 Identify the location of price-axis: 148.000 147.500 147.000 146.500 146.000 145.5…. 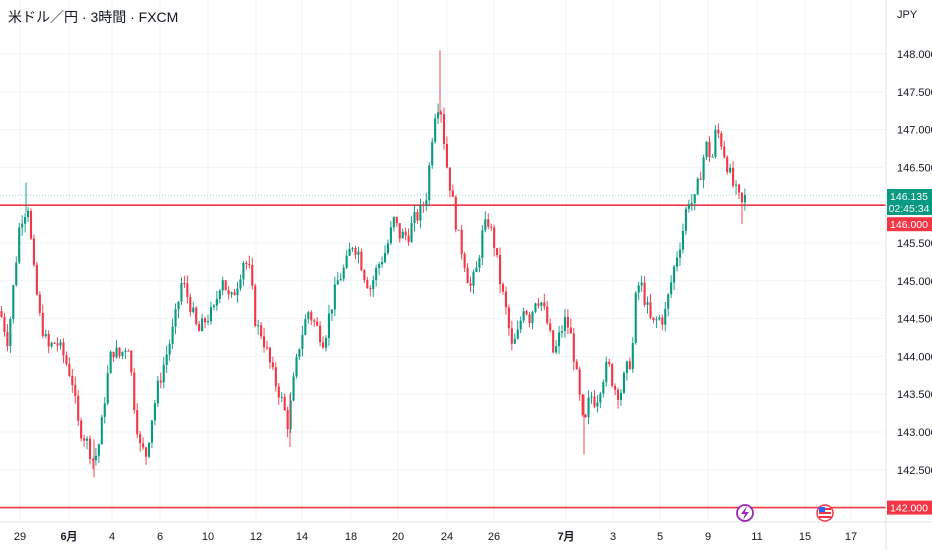
(908, 275).